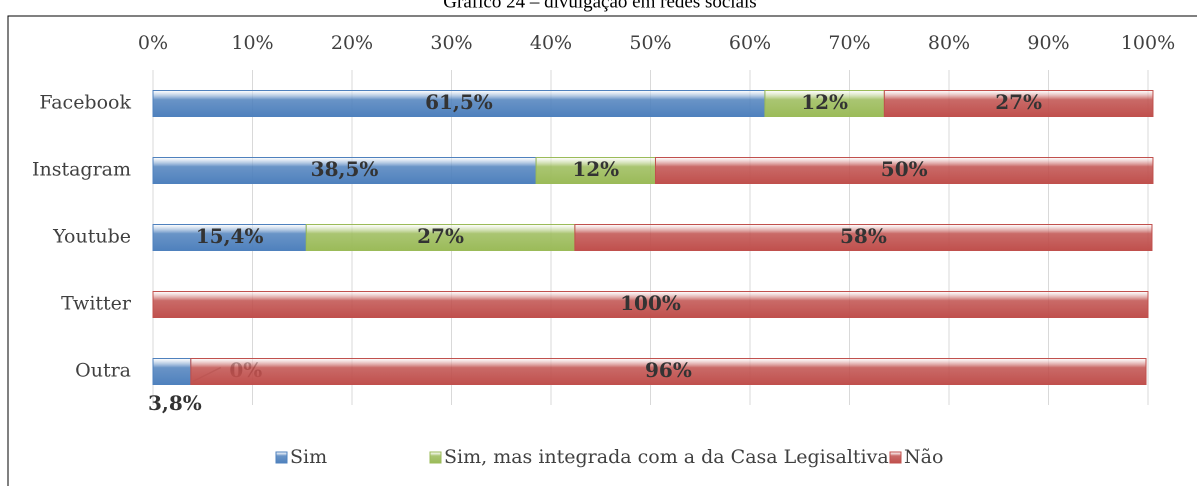 The image size is (1197, 486). I want to click on data-label: 96%, so click(668, 370).